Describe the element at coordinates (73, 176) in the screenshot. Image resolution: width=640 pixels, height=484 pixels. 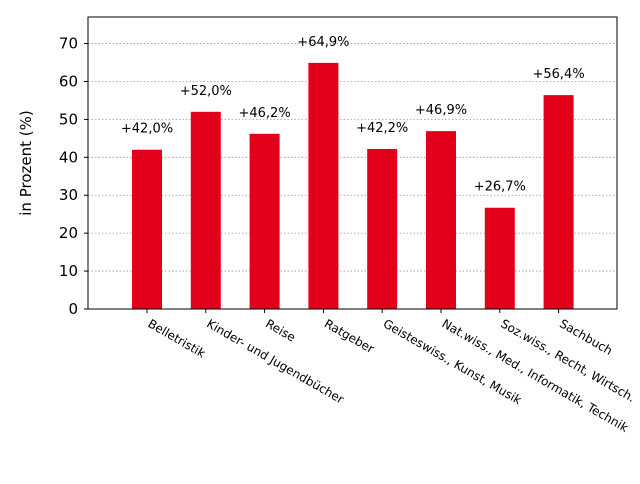
I see `y-axis: 0 10 20 30 40 50 60 70` at that location.